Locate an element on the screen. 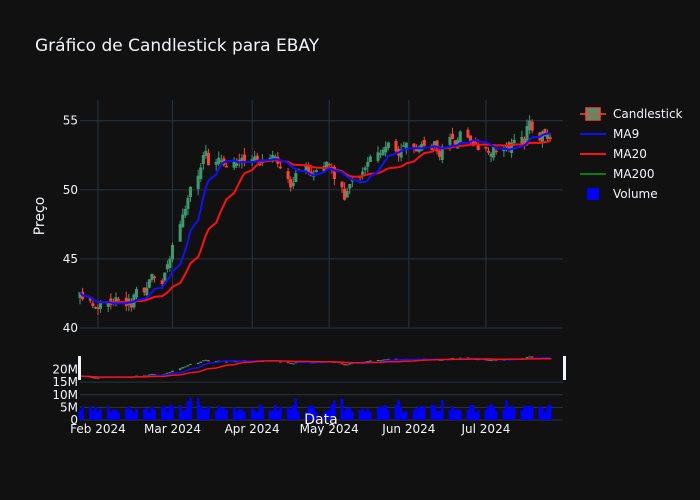 Image resolution: width=700 pixels, height=500 pixels. slider-handle-left is located at coordinates (79, 368).